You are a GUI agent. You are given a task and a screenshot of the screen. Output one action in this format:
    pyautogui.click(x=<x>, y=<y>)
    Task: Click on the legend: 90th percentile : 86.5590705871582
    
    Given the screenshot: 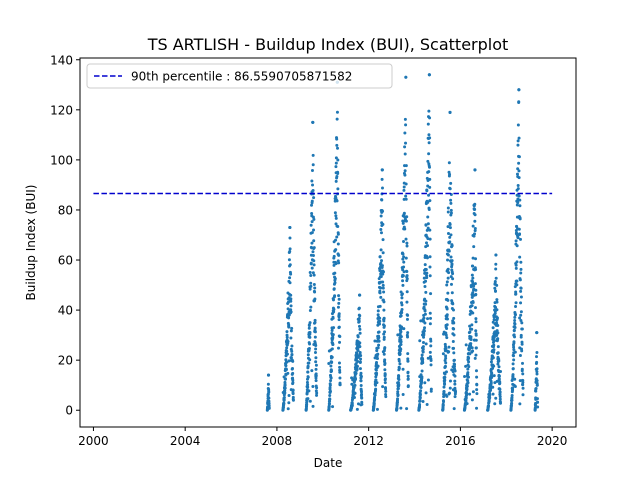 What is the action you would take?
    pyautogui.click(x=239, y=76)
    